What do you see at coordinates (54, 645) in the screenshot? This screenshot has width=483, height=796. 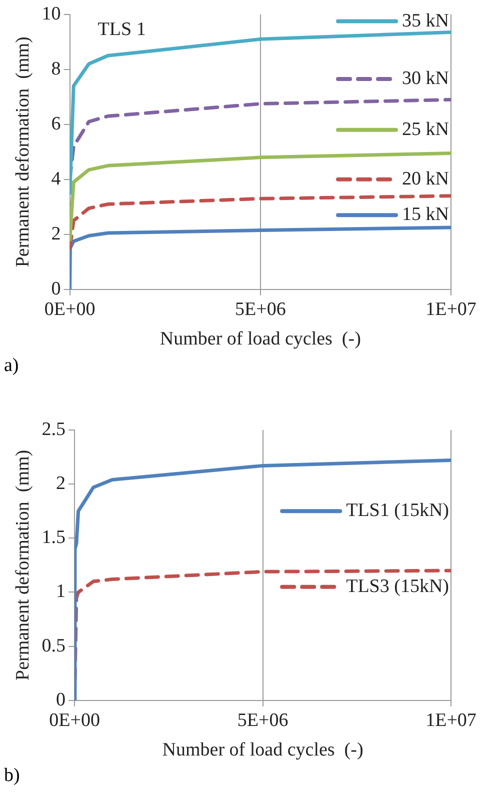 I see `y-tick-label: 0.5` at bounding box center [54, 645].